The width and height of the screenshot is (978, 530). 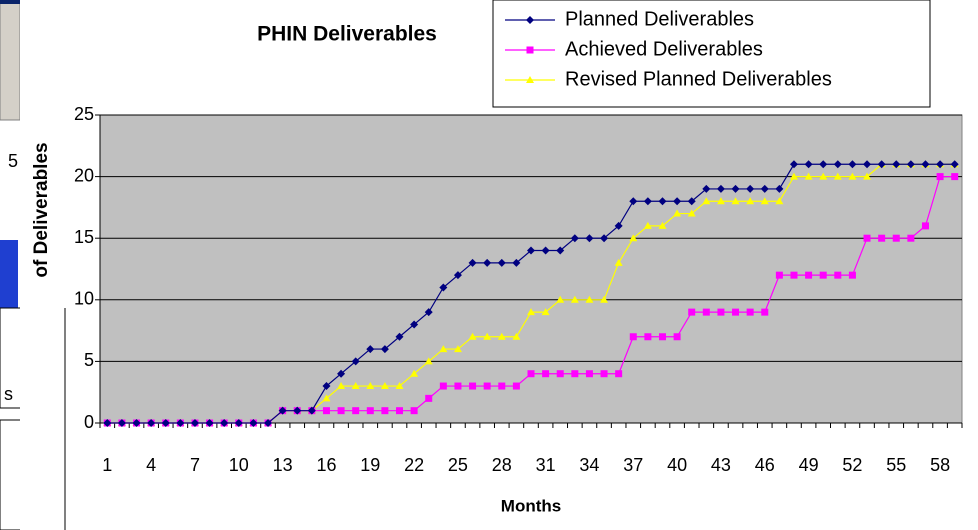 What do you see at coordinates (84, 299) in the screenshot?
I see `y-tick-label: 10` at bounding box center [84, 299].